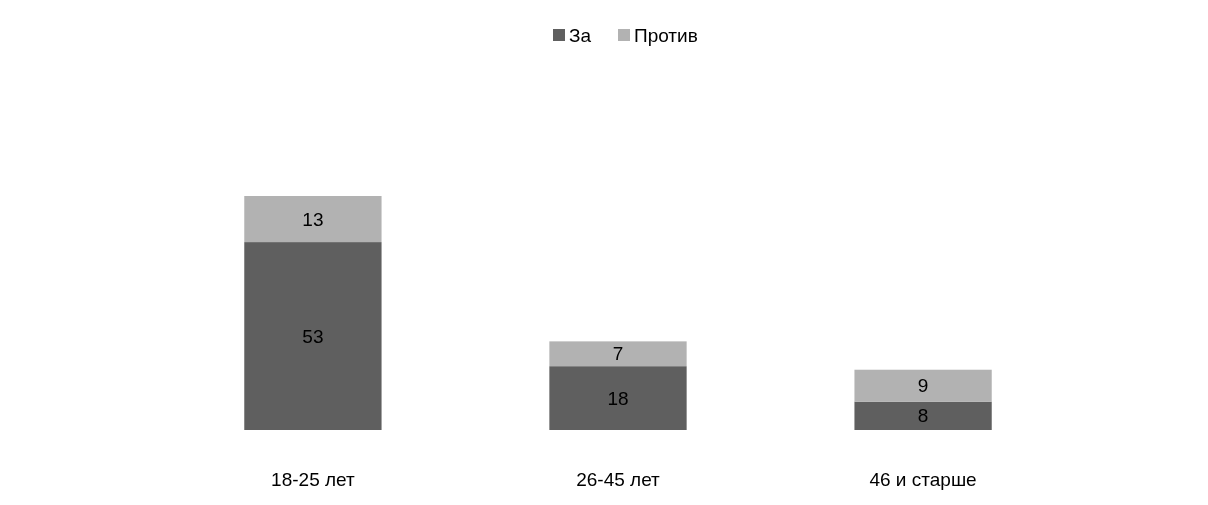 This screenshot has height=505, width=1208. I want to click on data-label: 18, so click(618, 398).